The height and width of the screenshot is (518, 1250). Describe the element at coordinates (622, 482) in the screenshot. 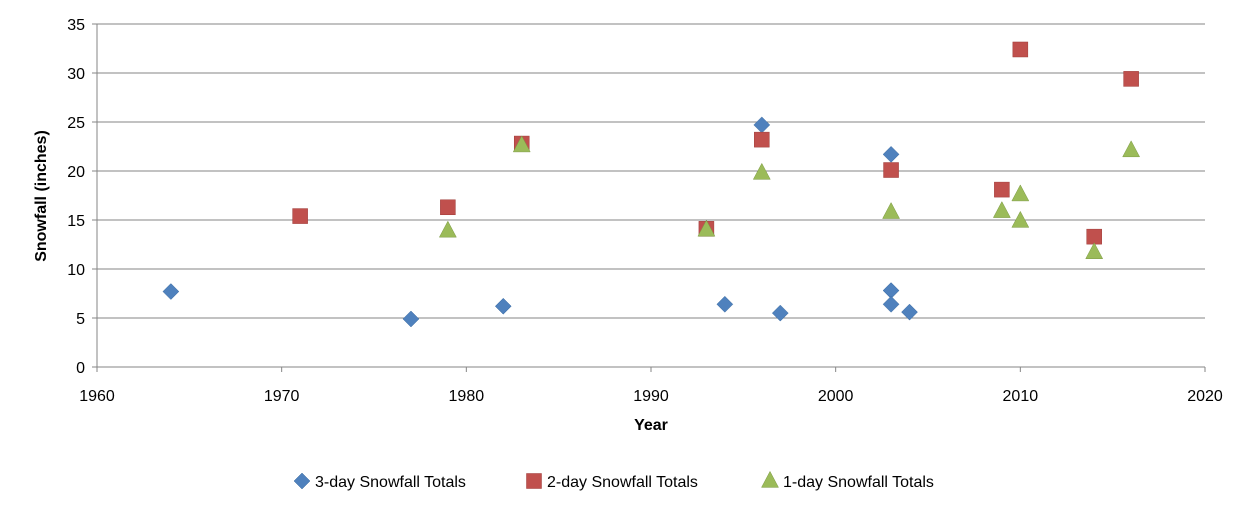

I see `legend-label: 2-day Snowfall Totals` at that location.